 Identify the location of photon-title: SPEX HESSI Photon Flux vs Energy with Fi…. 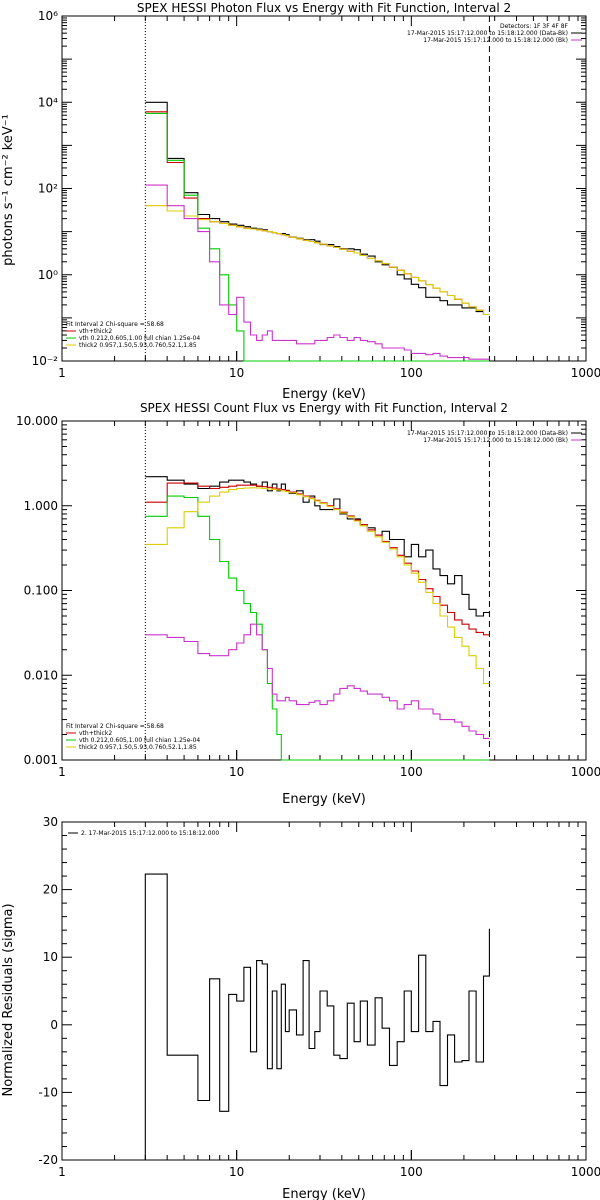
(324, 8).